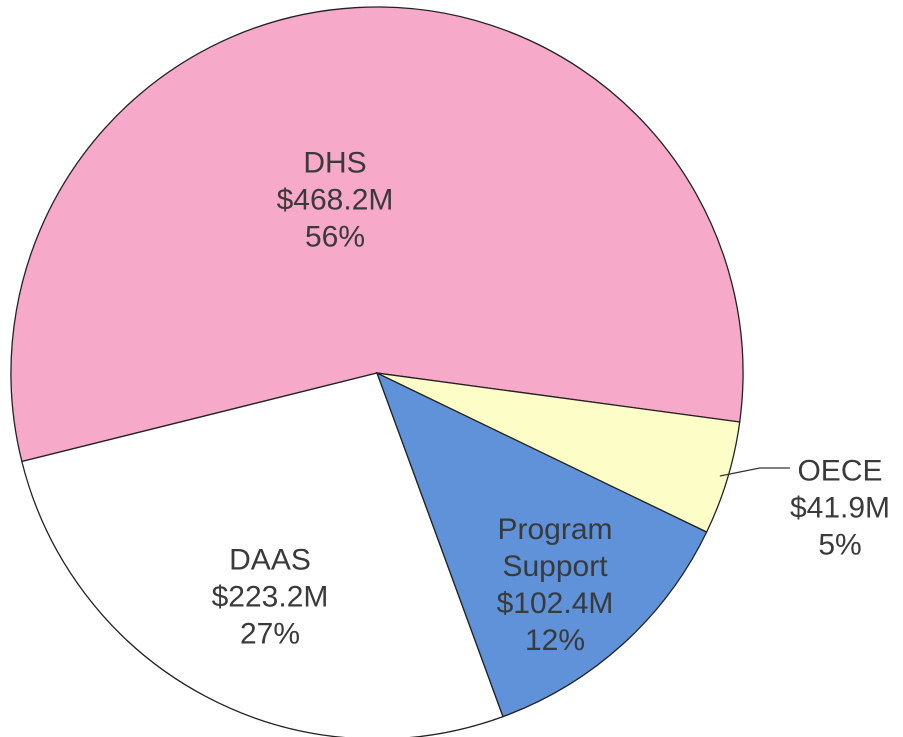 Image resolution: width=903 pixels, height=737 pixels. Describe the element at coordinates (270, 560) in the screenshot. I see `category-label: DAAS` at that location.